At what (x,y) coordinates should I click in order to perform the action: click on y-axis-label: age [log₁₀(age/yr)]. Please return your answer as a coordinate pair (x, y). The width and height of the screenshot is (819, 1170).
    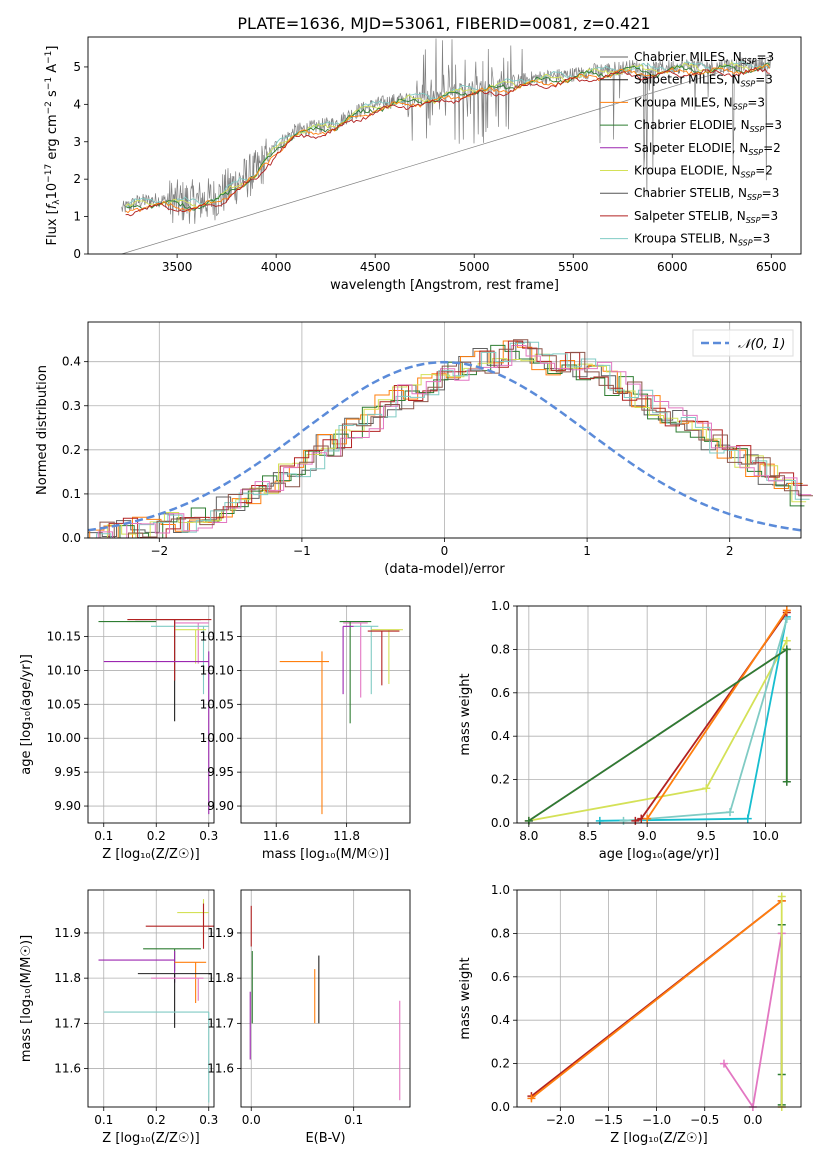
    Looking at the image, I should click on (26, 714).